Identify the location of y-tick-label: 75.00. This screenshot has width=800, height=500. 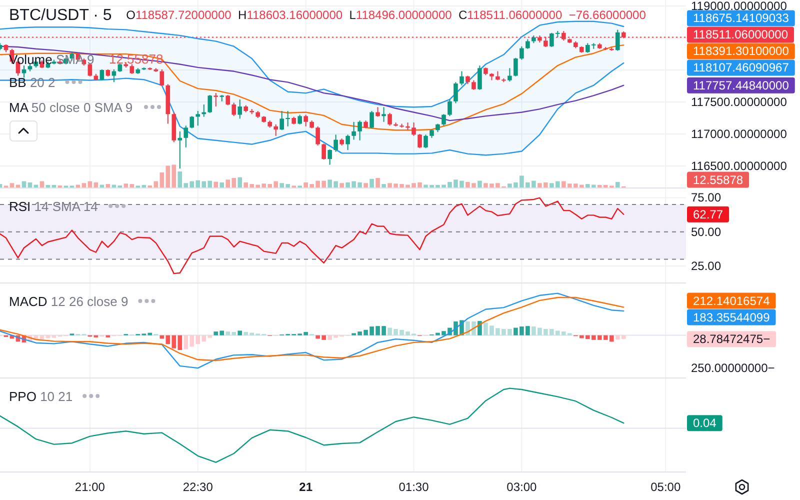
(706, 197).